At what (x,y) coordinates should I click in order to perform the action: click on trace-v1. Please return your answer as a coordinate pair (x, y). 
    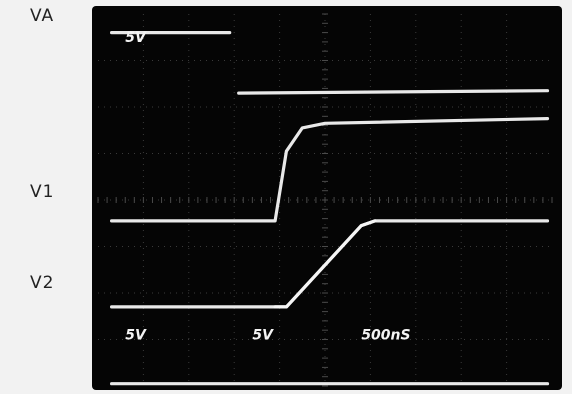
    Looking at the image, I should click on (411, 264).